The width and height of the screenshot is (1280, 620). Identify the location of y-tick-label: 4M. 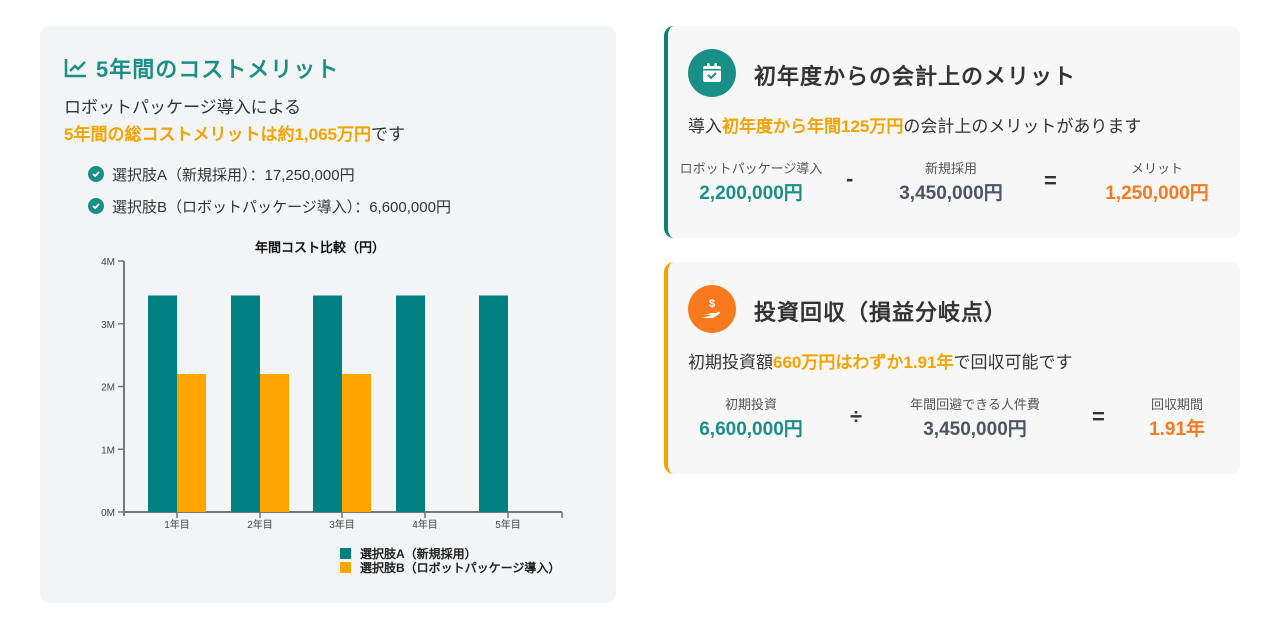
(108, 262).